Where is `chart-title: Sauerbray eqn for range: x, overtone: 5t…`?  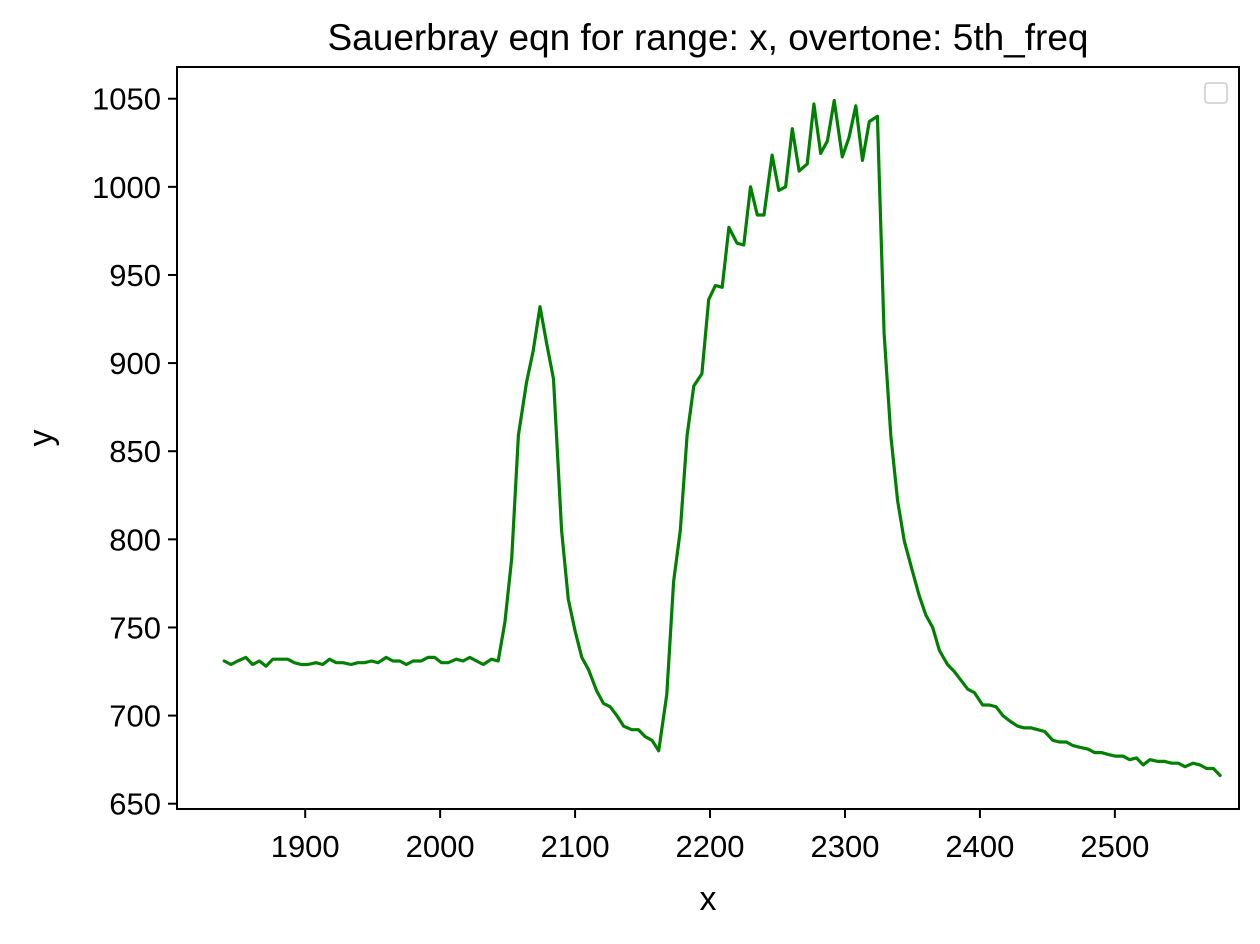
chart-title: Sauerbray eqn for range: x, overtone: 5t… is located at coordinates (707, 37).